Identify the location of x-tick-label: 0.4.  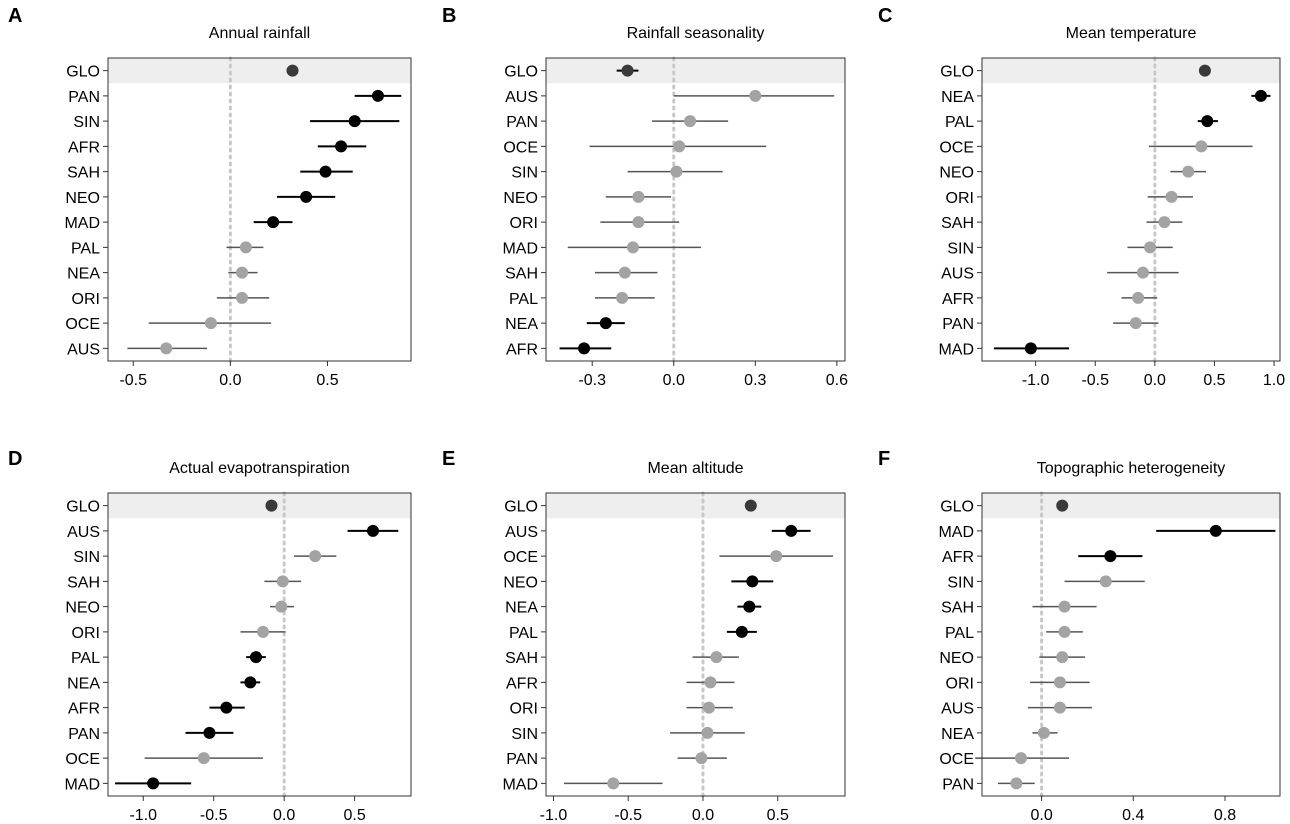
(1133, 815).